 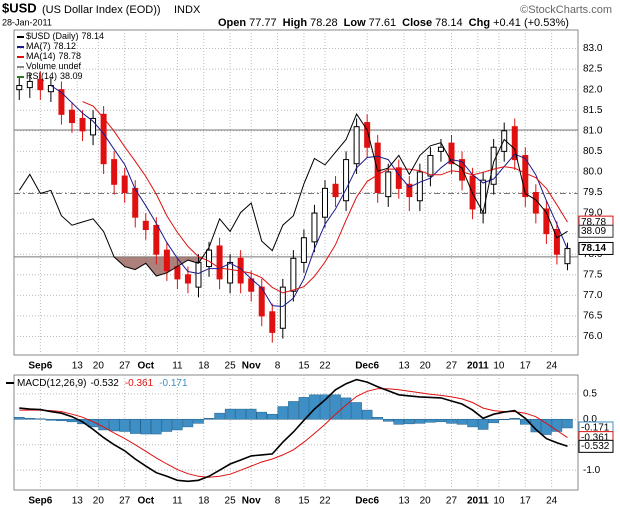 I want to click on y-tick-label: 82.0, so click(x=593, y=89).